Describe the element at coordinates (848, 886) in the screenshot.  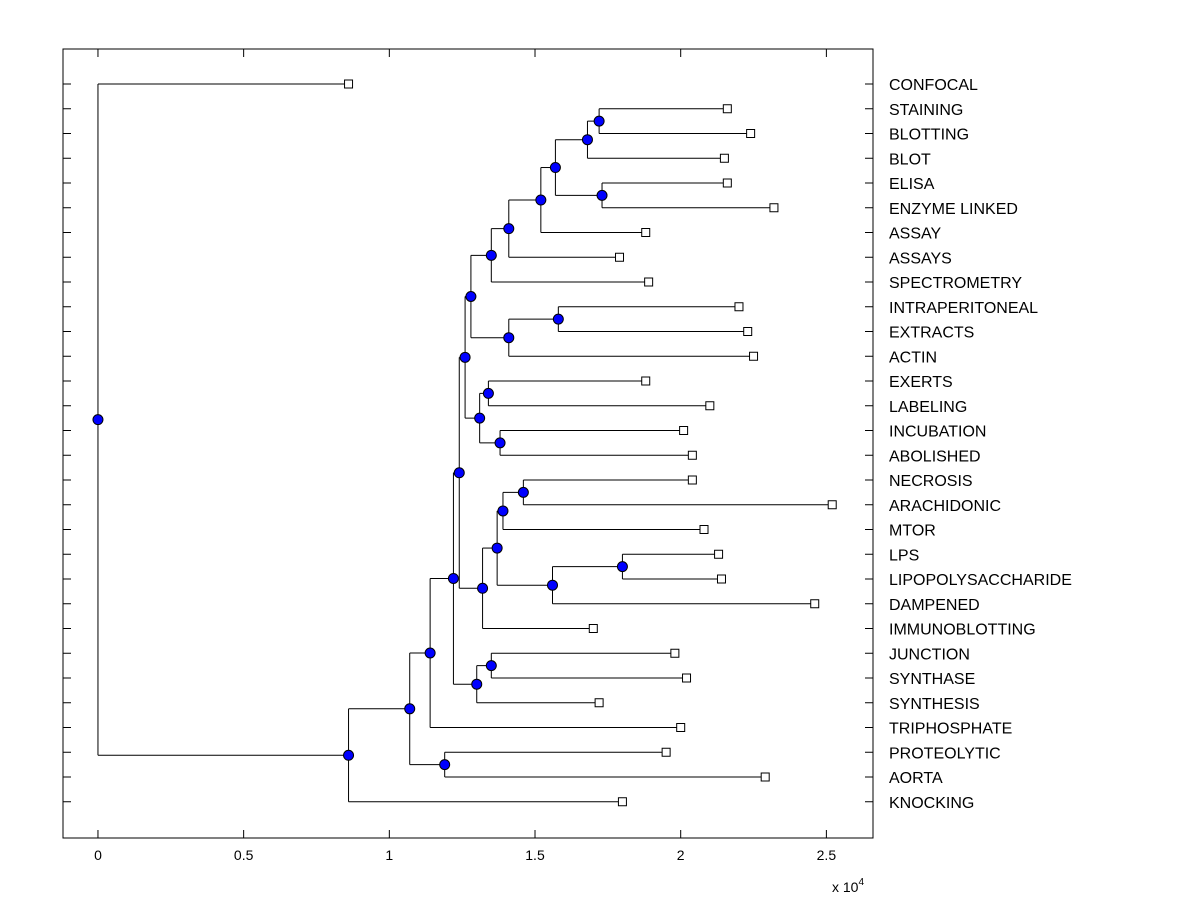
I see `x-scale-label: x 104` at that location.